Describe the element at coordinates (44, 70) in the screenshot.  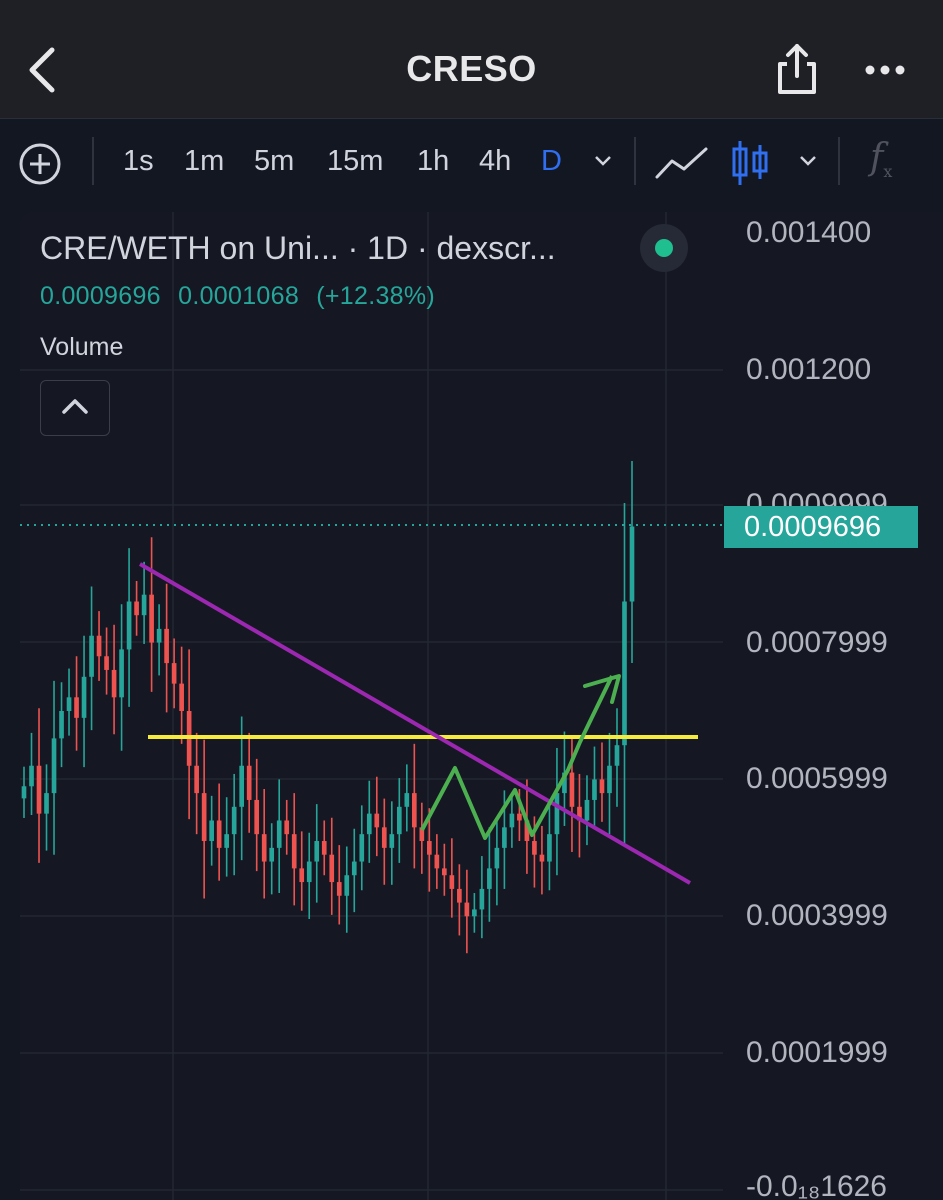
I see `chevron-left-icon` at that location.